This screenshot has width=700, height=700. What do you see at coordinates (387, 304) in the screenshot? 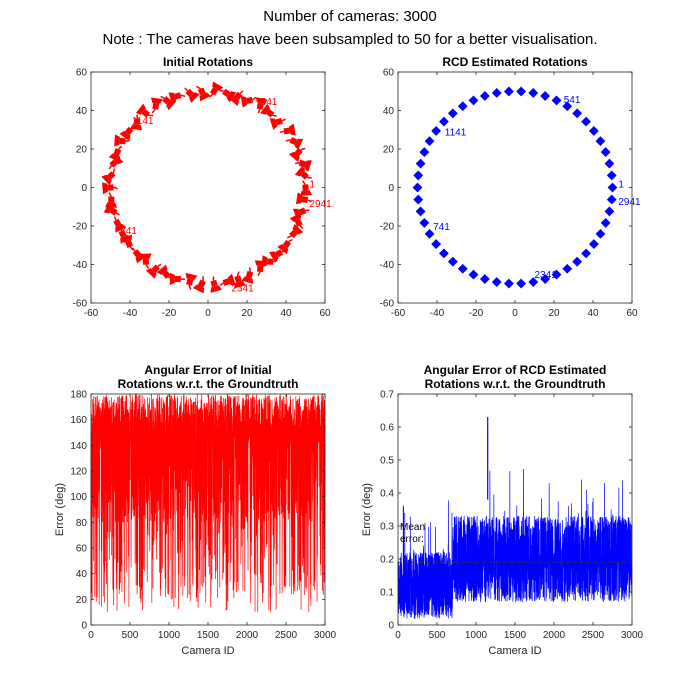
I see `y-tick-label: -60` at bounding box center [387, 304].